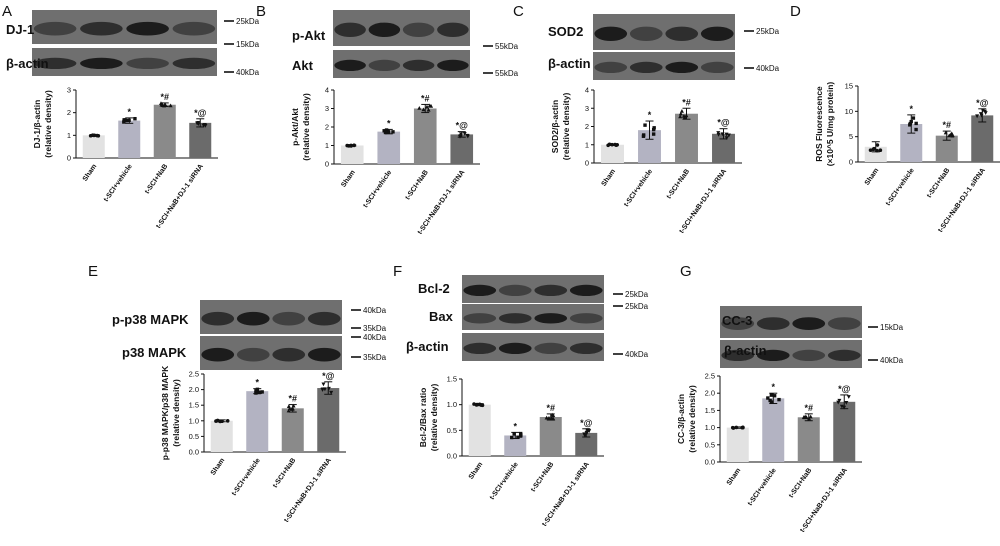 The image size is (1000, 546). I want to click on blot--actin: β-actin, so click(641, 66).